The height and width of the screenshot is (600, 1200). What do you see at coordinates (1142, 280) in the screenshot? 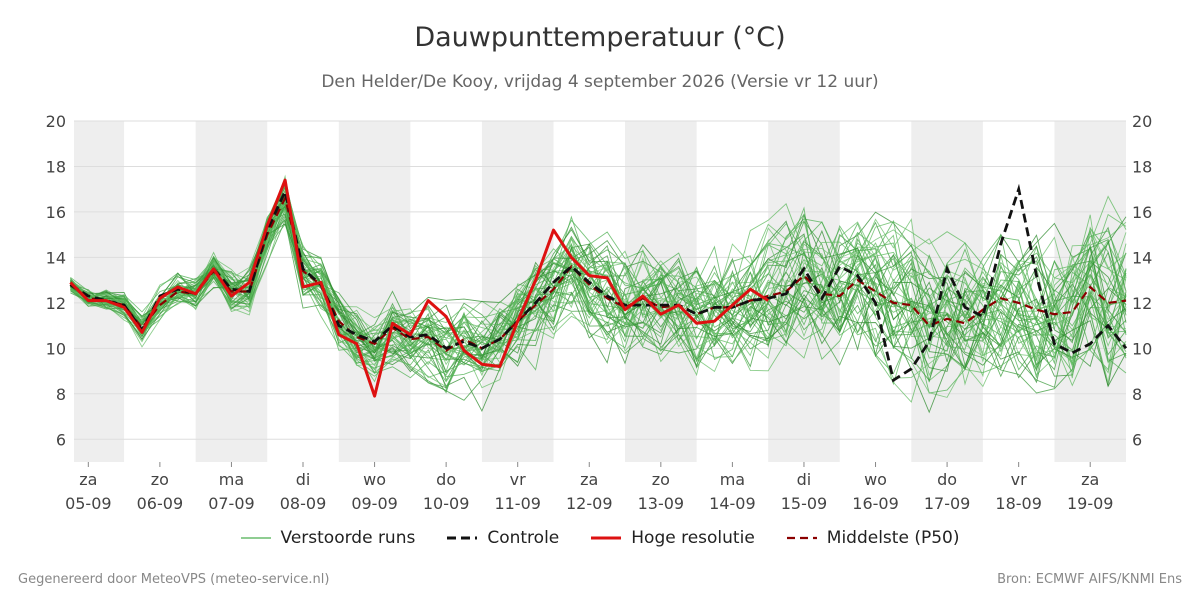
I see `y-axis-right: 6 8 10 12 14 16 18 20` at bounding box center [1142, 280].